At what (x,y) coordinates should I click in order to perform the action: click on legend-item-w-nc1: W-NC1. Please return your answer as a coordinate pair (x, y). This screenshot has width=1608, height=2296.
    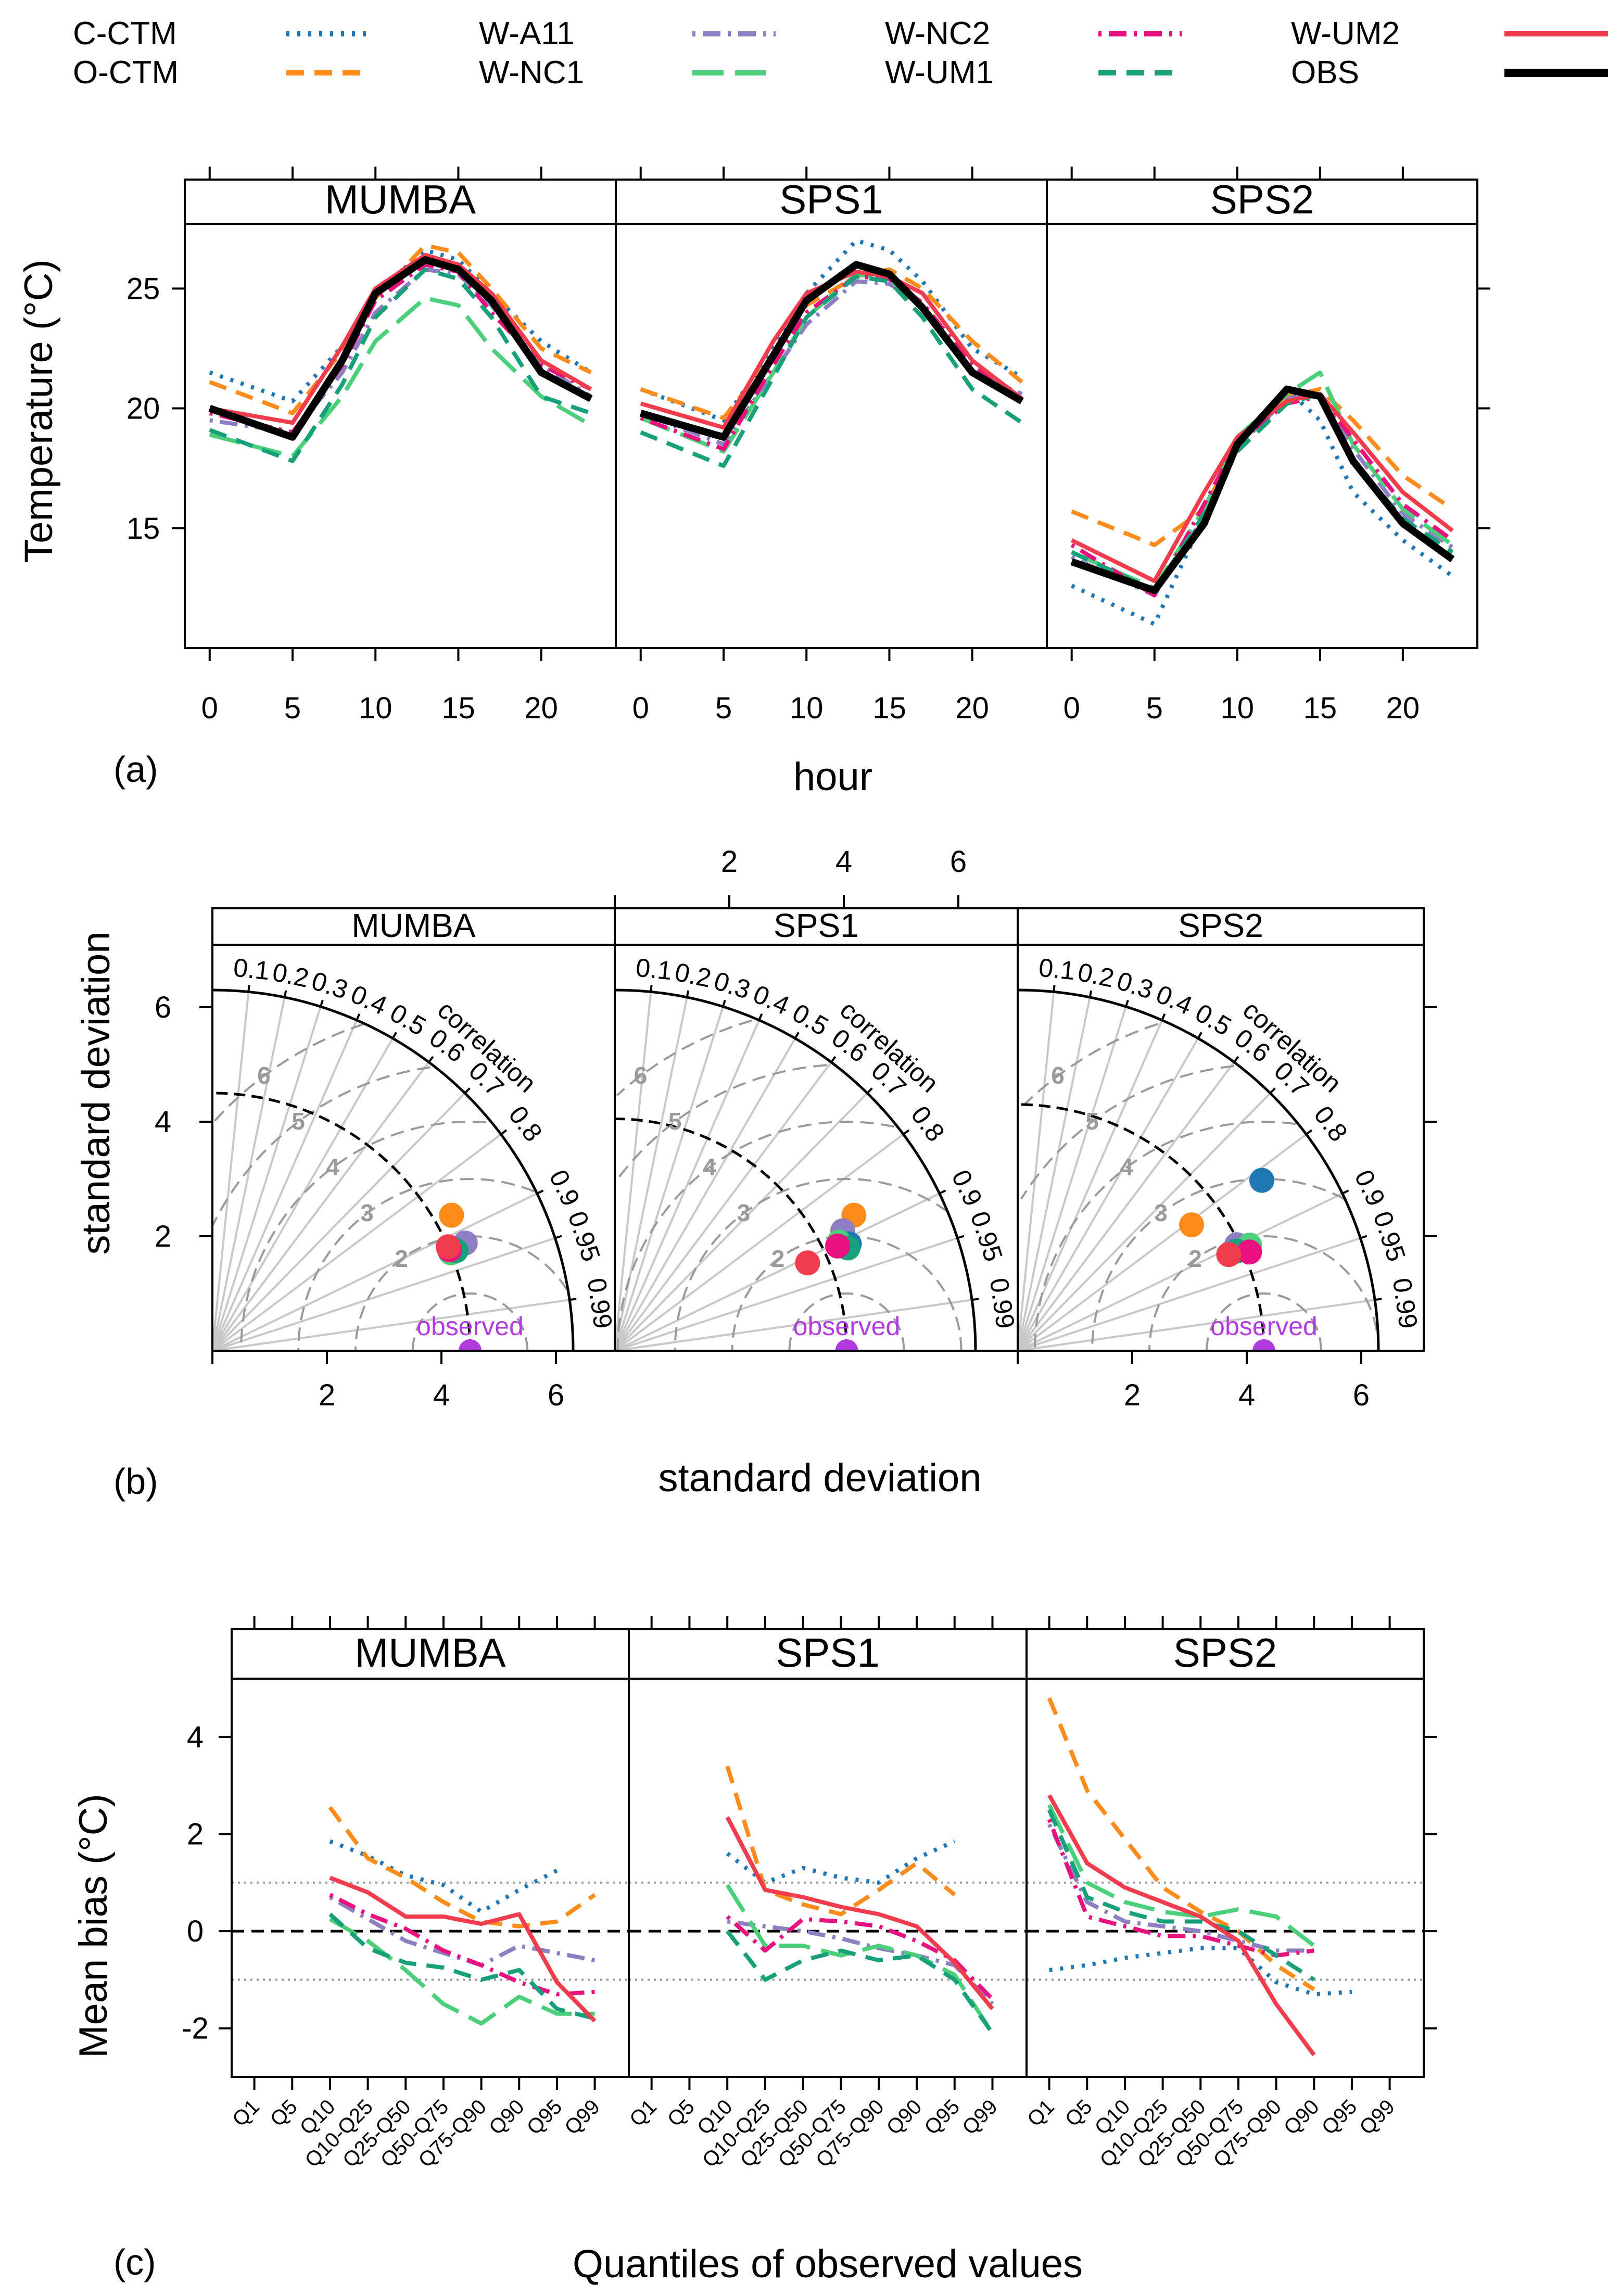
    Looking at the image, I should click on (627, 73).